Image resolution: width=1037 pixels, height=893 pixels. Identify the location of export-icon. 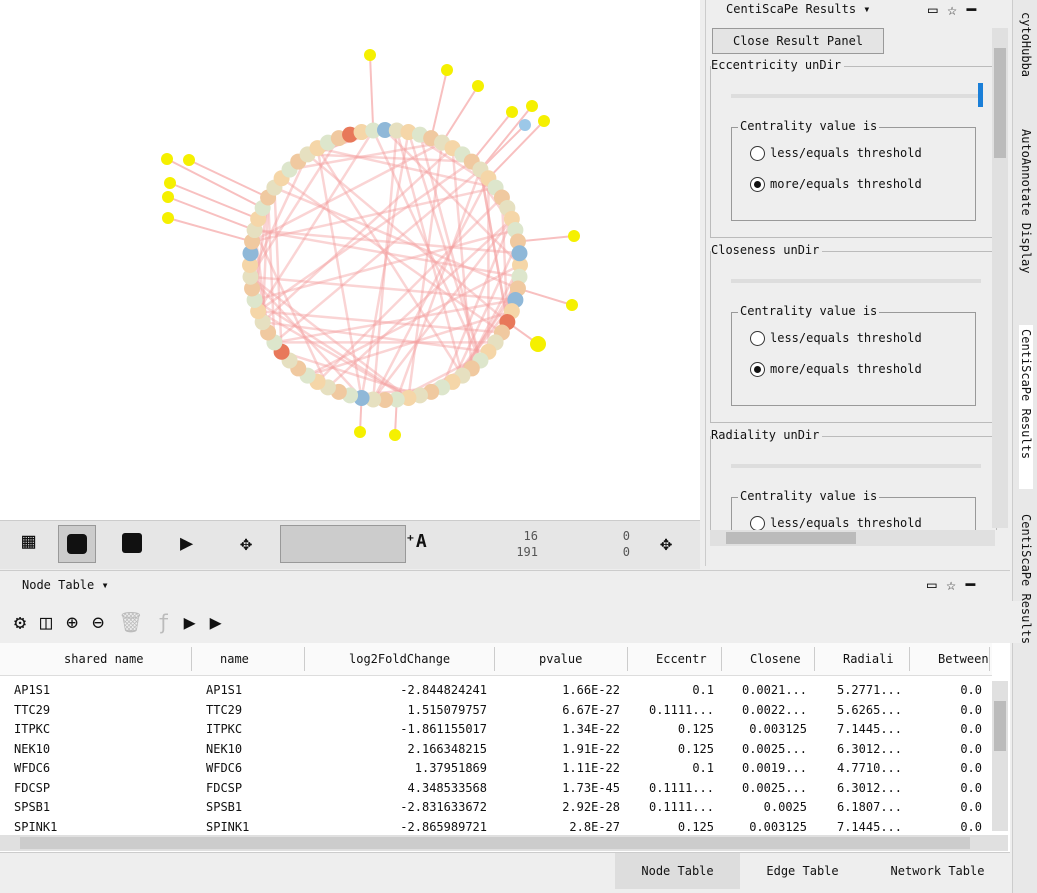
(132, 543).